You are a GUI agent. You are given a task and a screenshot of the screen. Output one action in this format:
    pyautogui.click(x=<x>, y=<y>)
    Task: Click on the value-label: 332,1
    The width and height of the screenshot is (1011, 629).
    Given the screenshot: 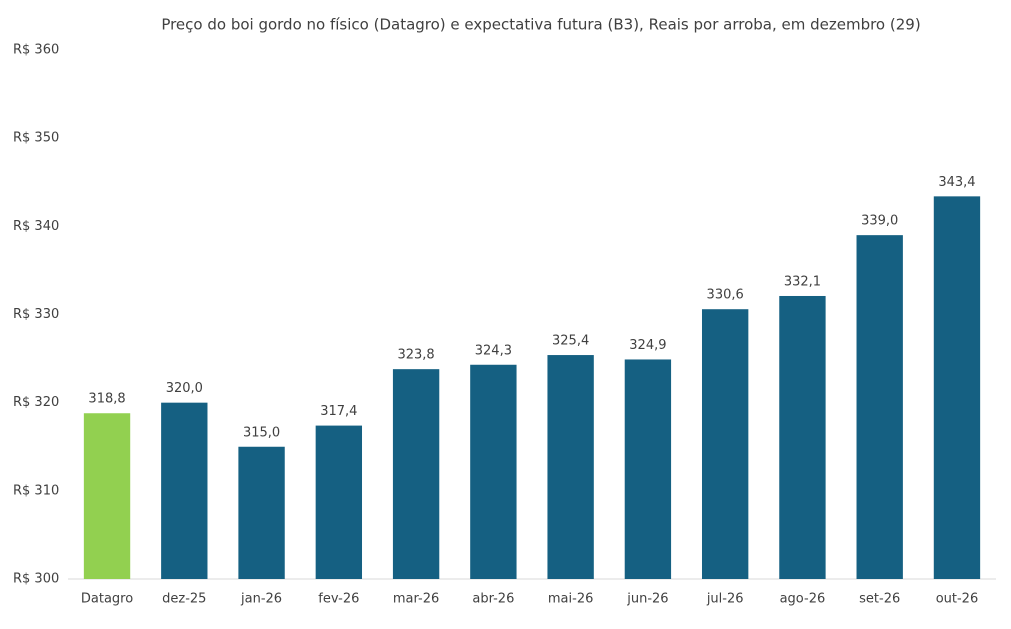 What is the action you would take?
    pyautogui.click(x=802, y=281)
    